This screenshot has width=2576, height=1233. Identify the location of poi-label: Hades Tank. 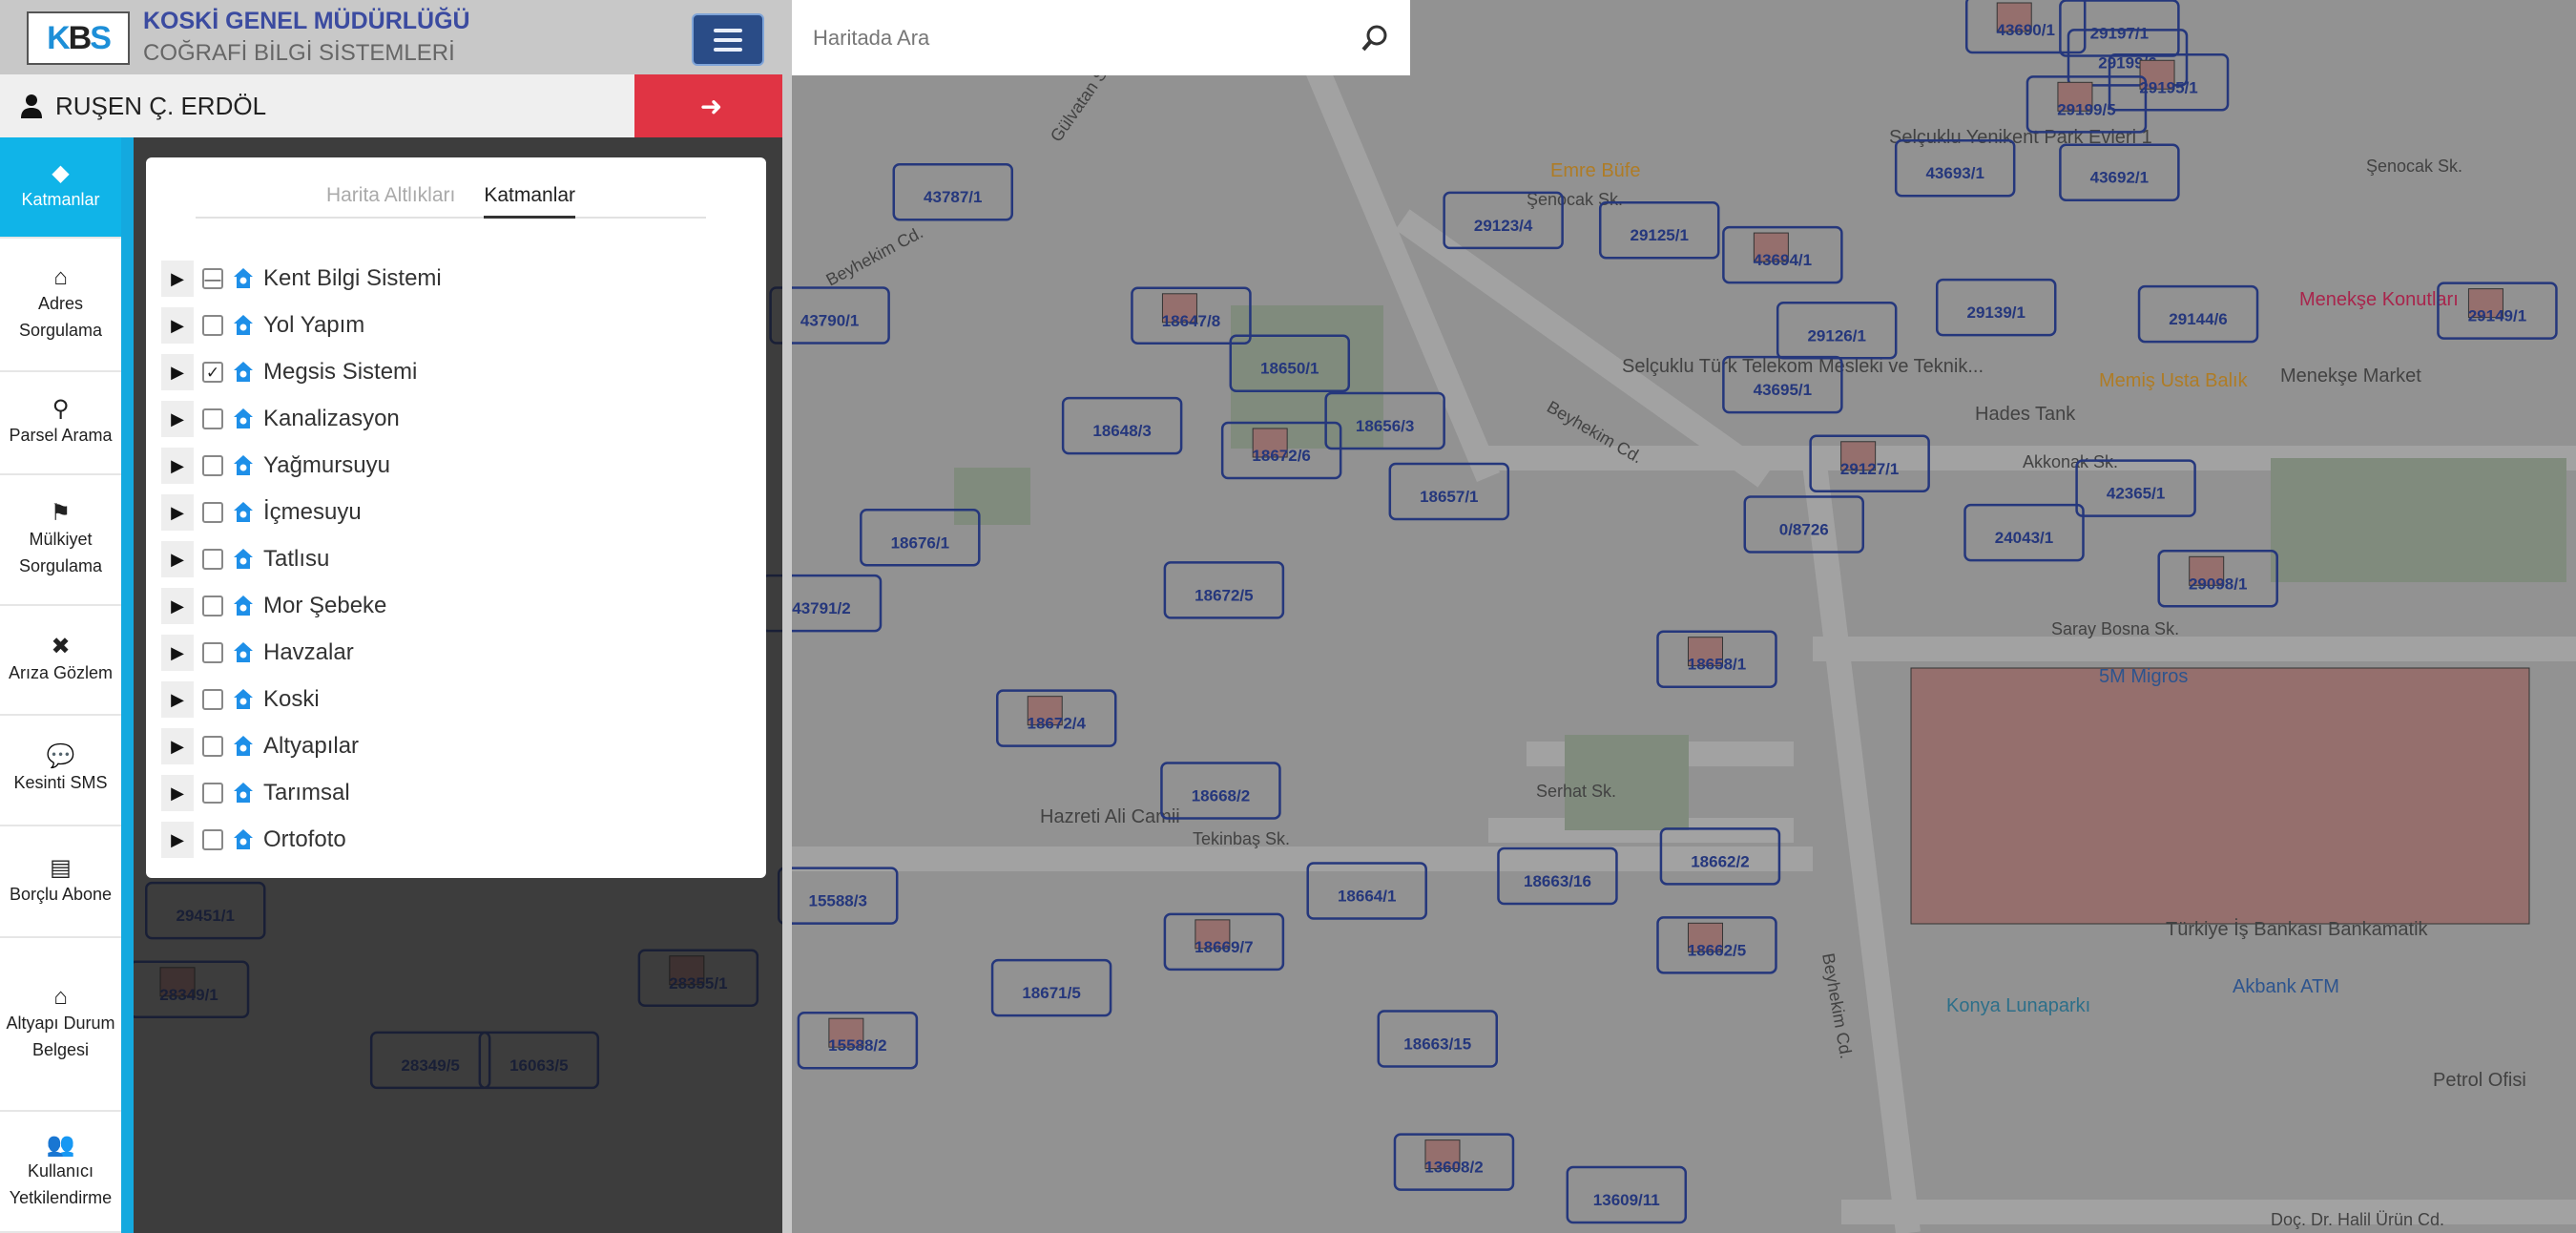
(2025, 414).